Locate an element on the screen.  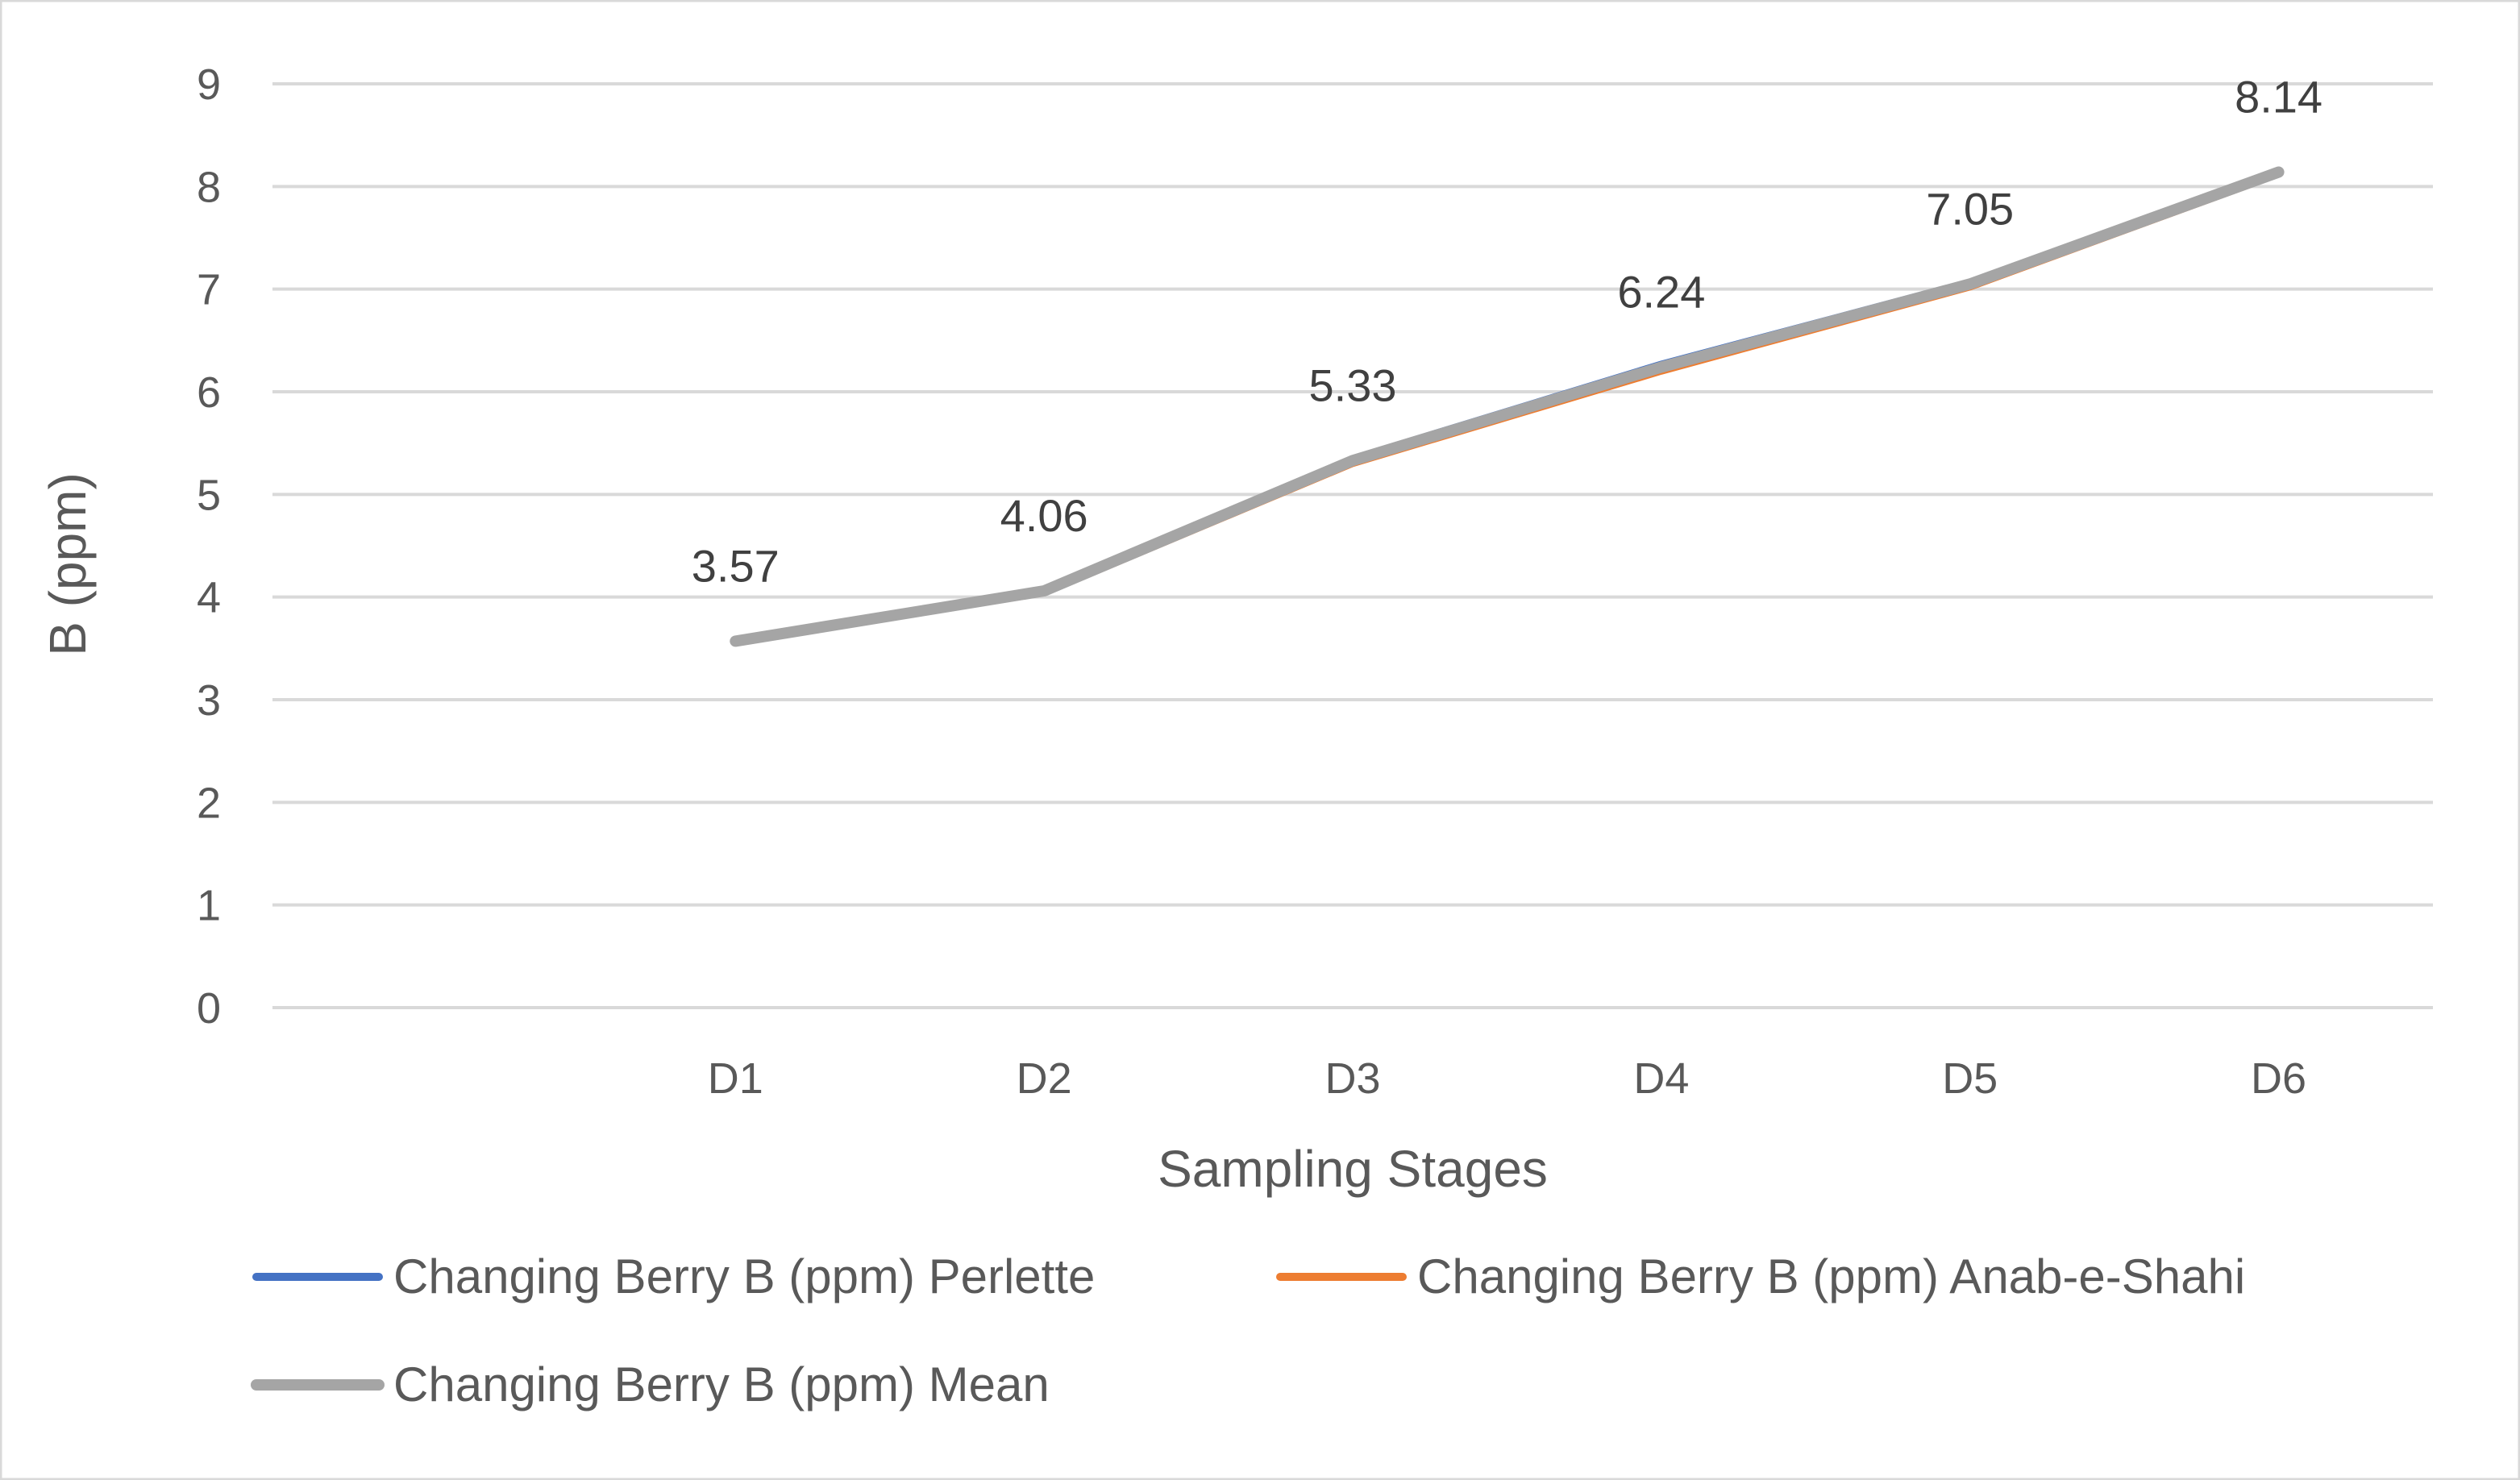
x-tick-label: D1 is located at coordinates (735, 1078).